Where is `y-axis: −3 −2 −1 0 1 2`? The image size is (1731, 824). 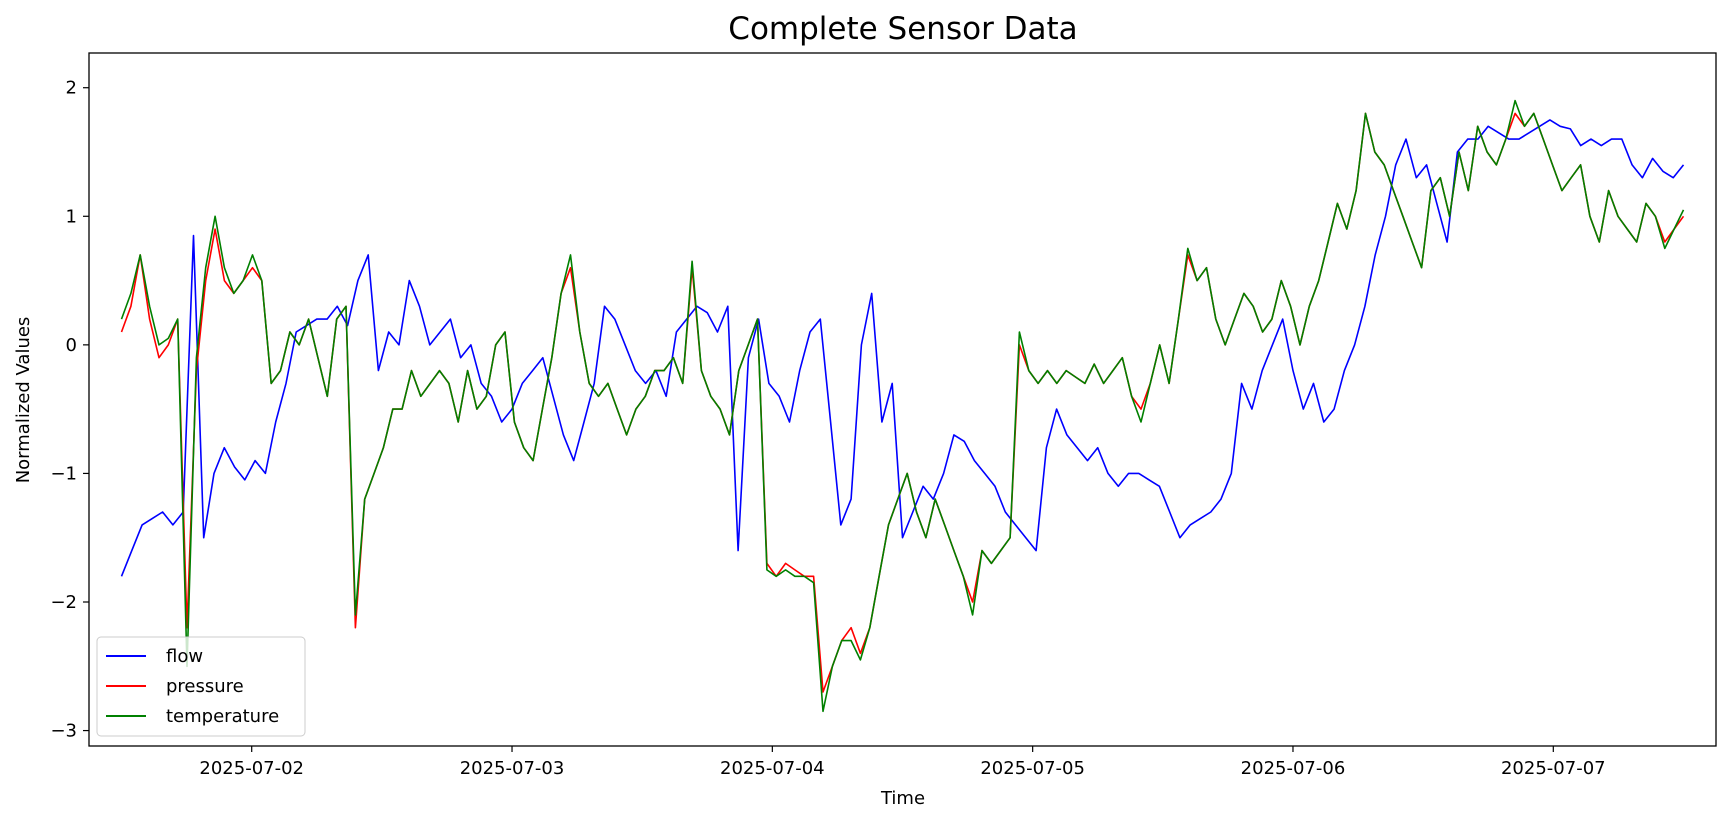
y-axis: −3 −2 −1 0 1 2 is located at coordinates (69, 410).